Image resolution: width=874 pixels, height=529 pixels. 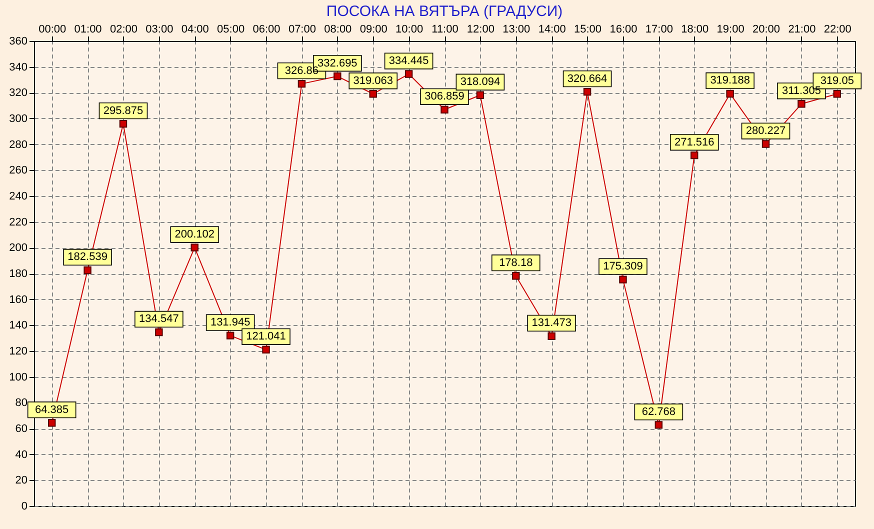 What do you see at coordinates (801, 90) in the screenshot?
I see `data-label: 311.305` at bounding box center [801, 90].